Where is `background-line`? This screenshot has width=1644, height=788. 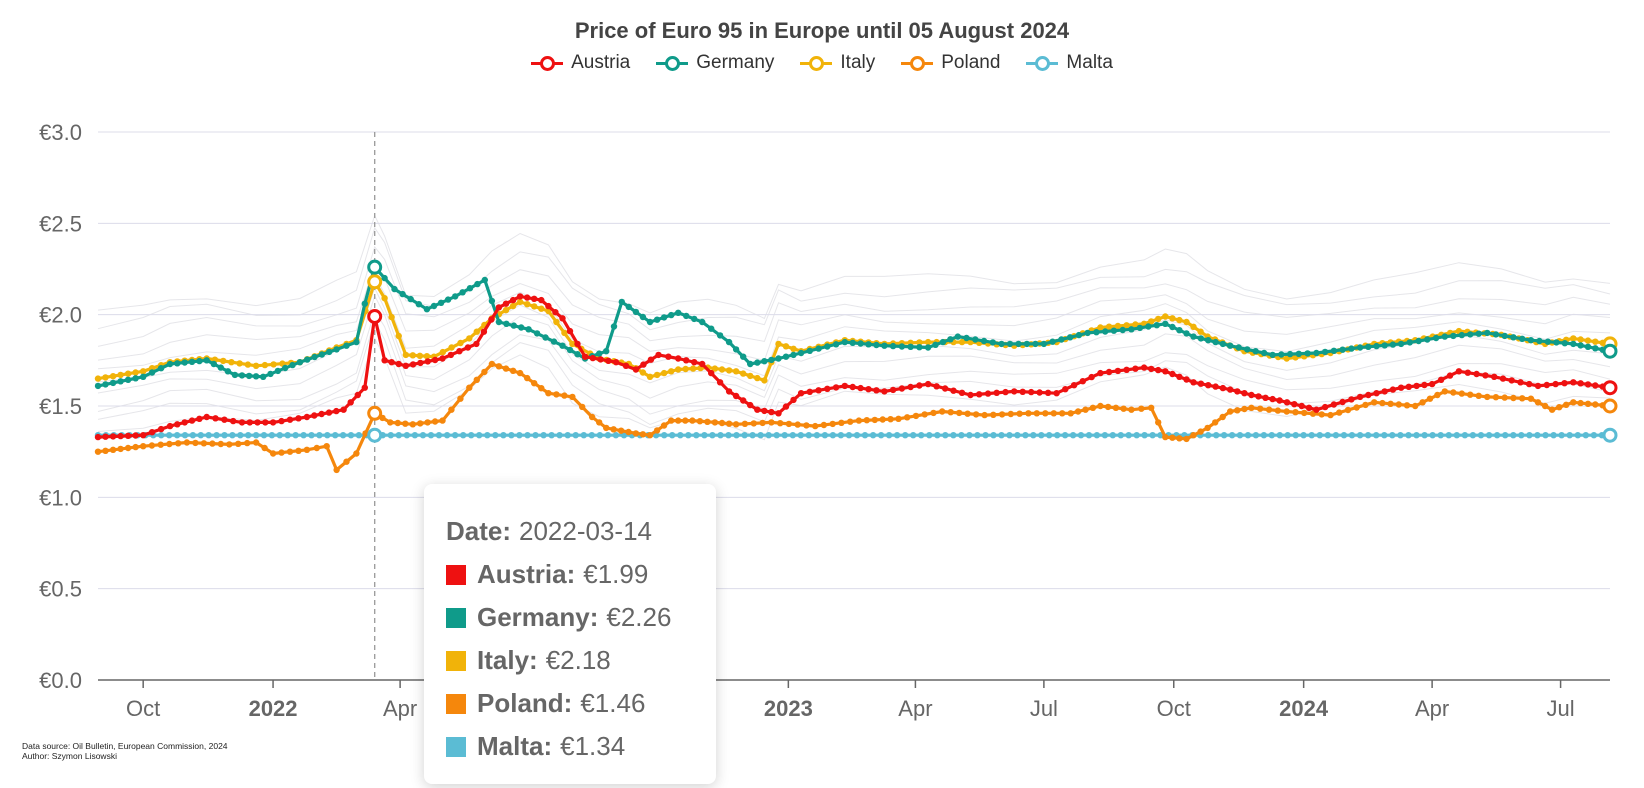 background-line is located at coordinates (854, 267).